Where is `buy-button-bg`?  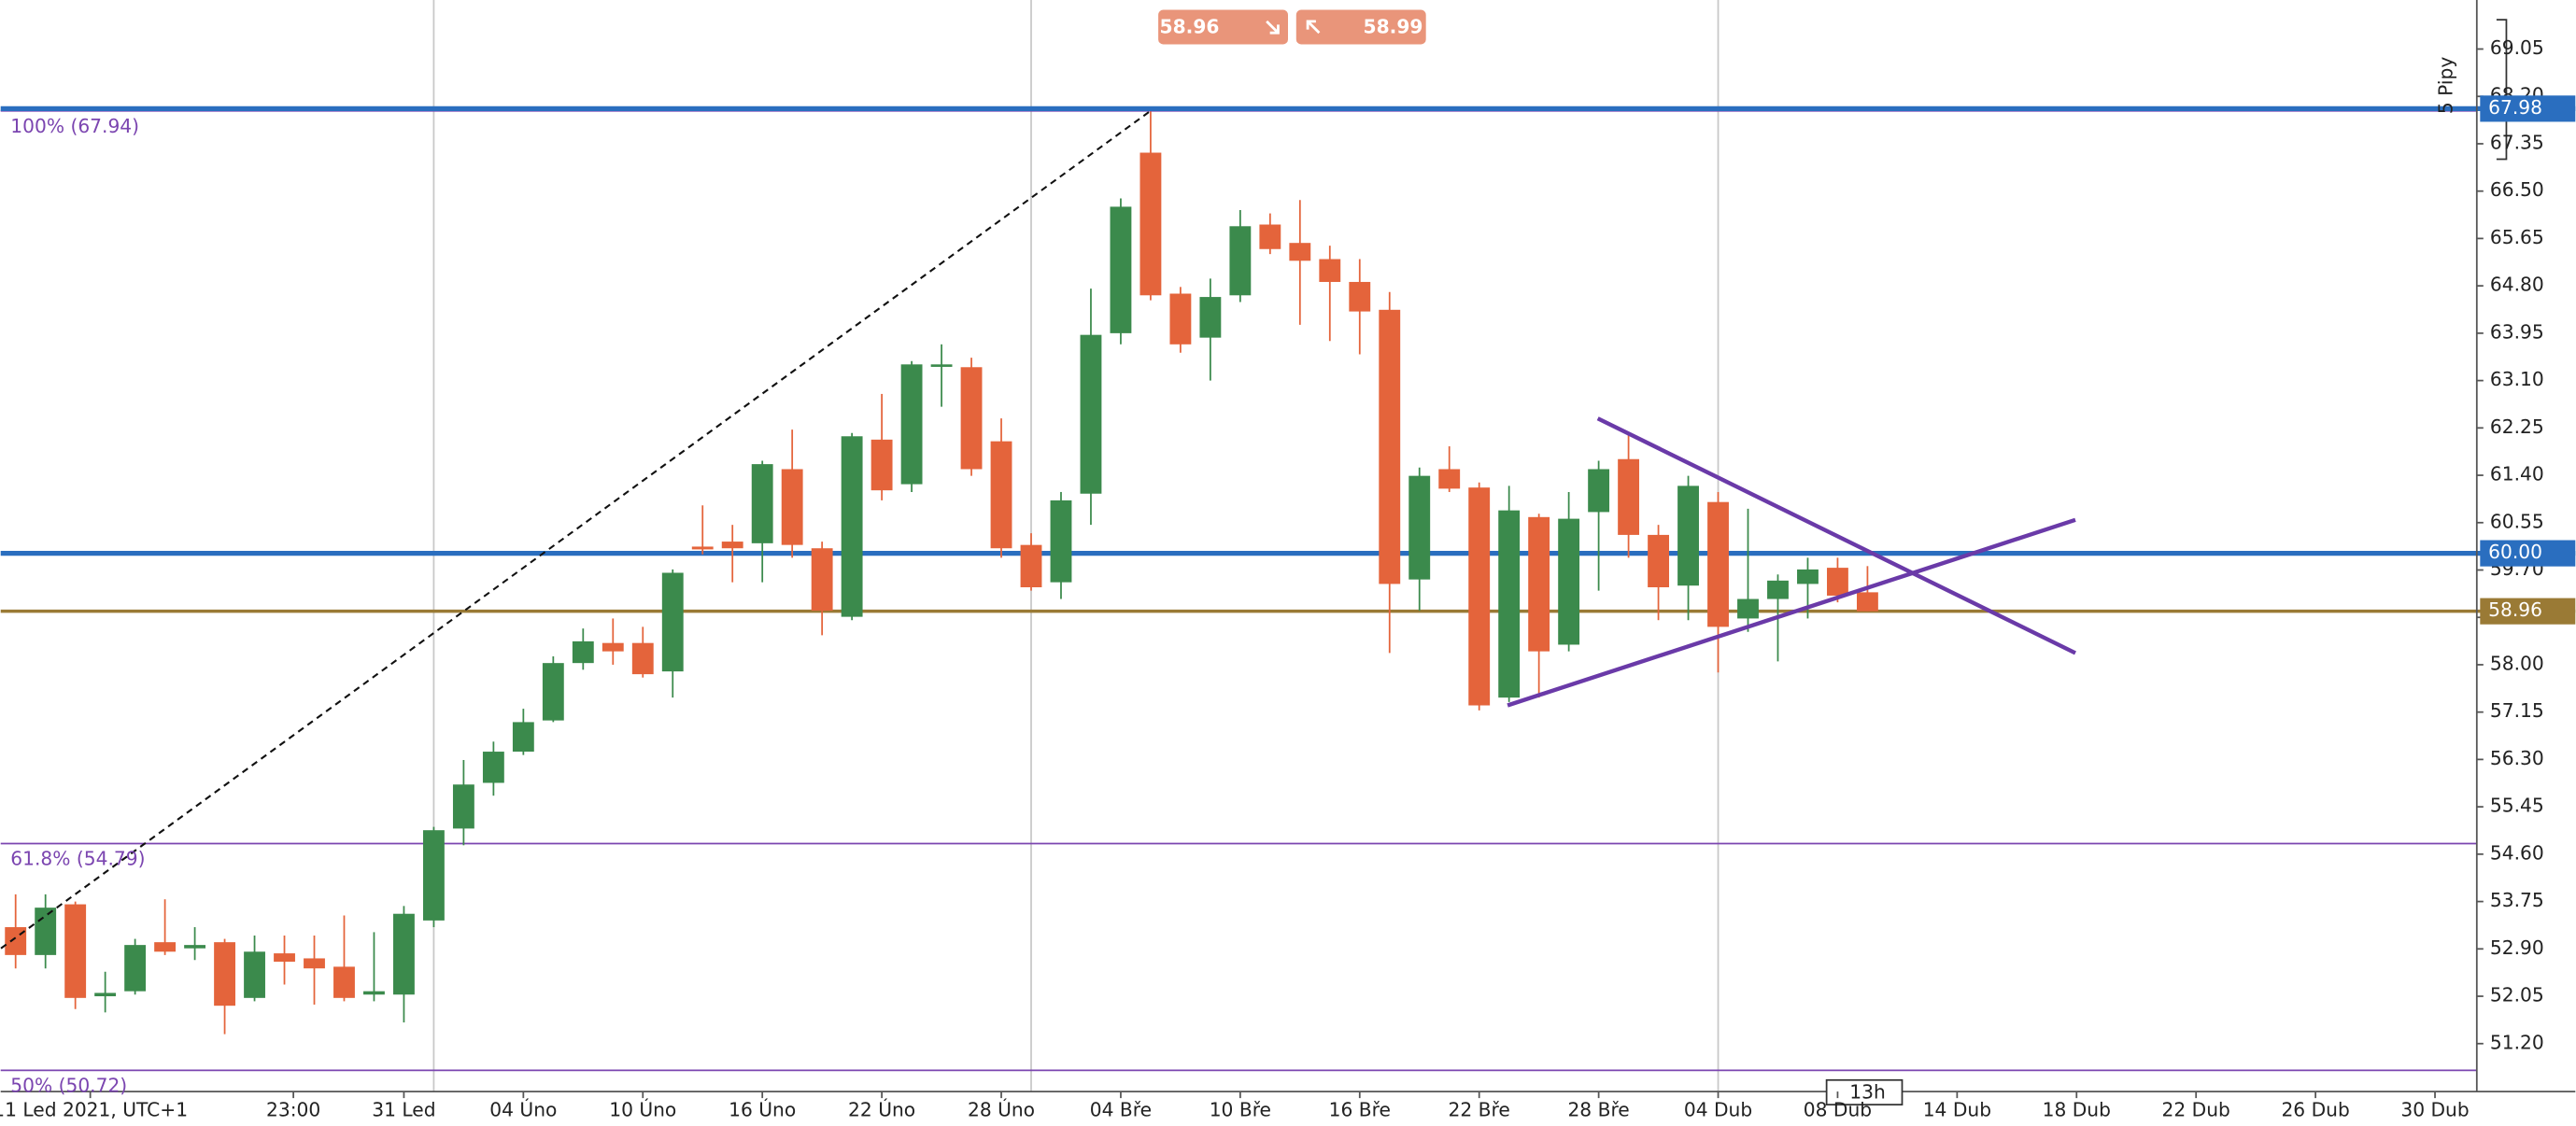
buy-button-bg is located at coordinates (1360, 27).